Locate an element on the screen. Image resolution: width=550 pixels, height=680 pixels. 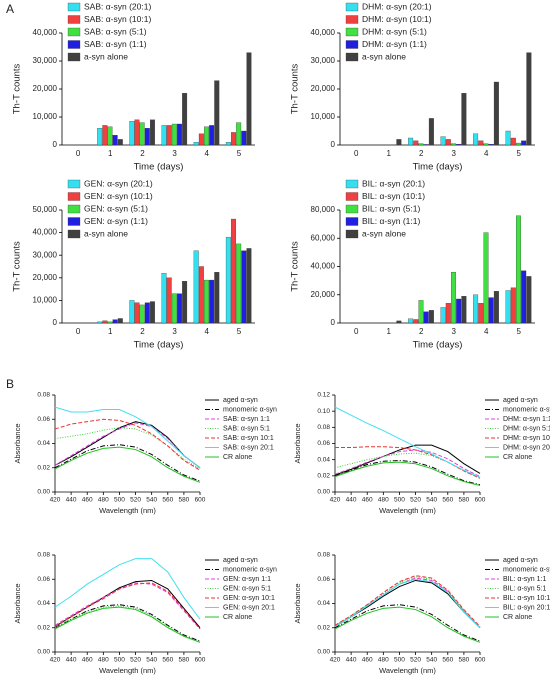
legend-label: GEN: α-syn 5:1 is located at coordinates (247, 588).